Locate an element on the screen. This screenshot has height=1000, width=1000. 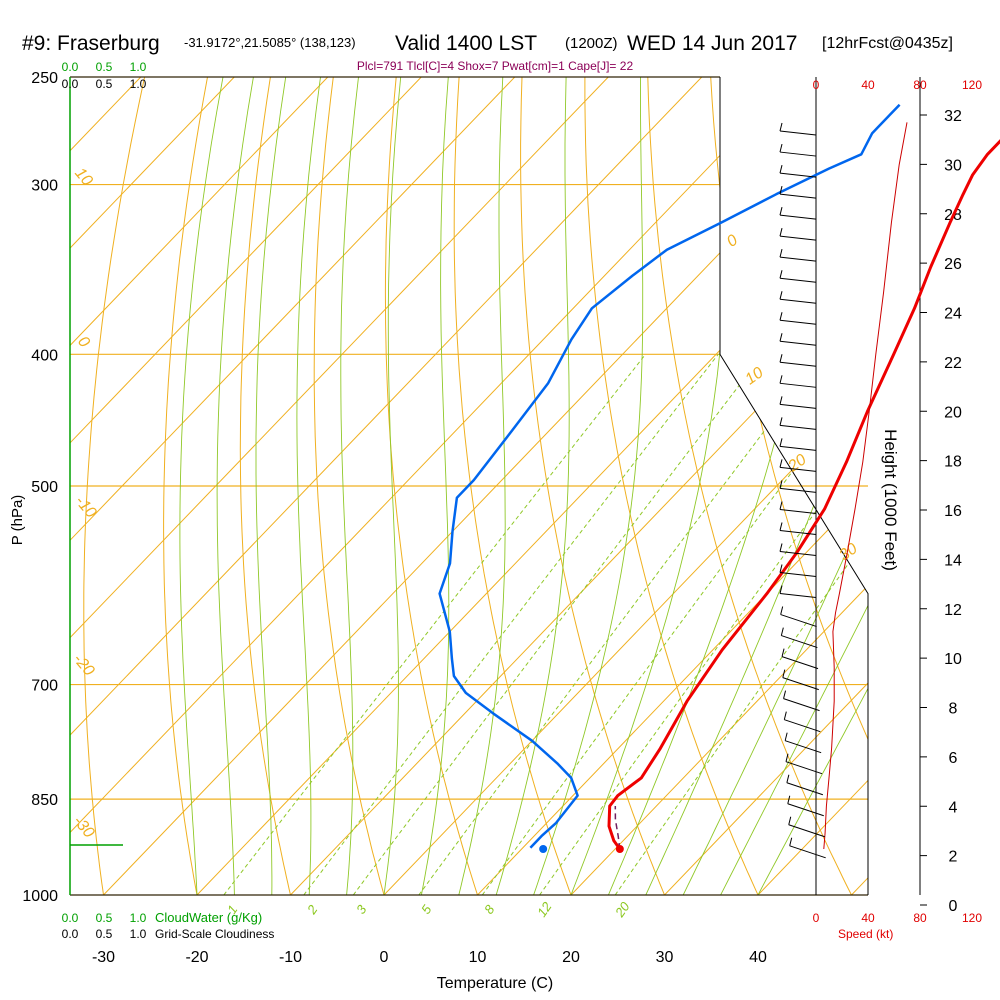
height-axis-label: Height (1000 Feet) is located at coordinates (890, 500).